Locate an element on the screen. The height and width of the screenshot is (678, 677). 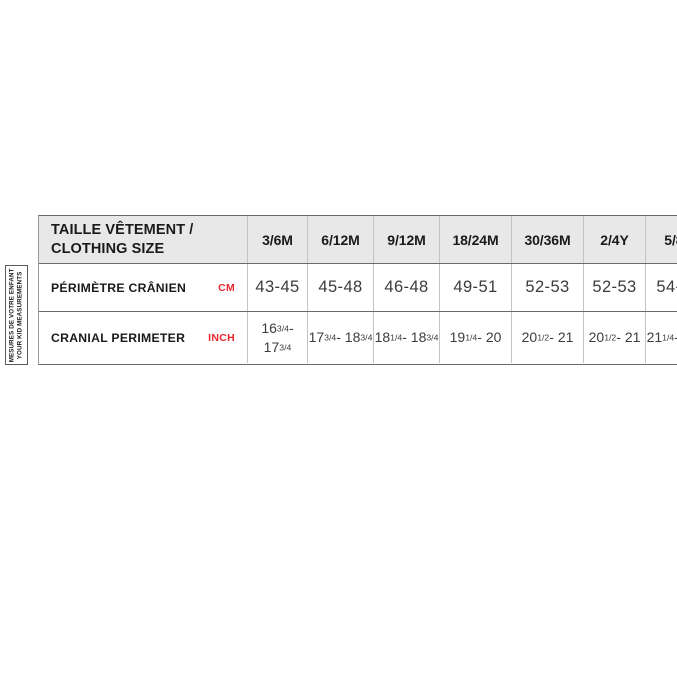
cm-value-4: 52-53 is located at coordinates (547, 287).